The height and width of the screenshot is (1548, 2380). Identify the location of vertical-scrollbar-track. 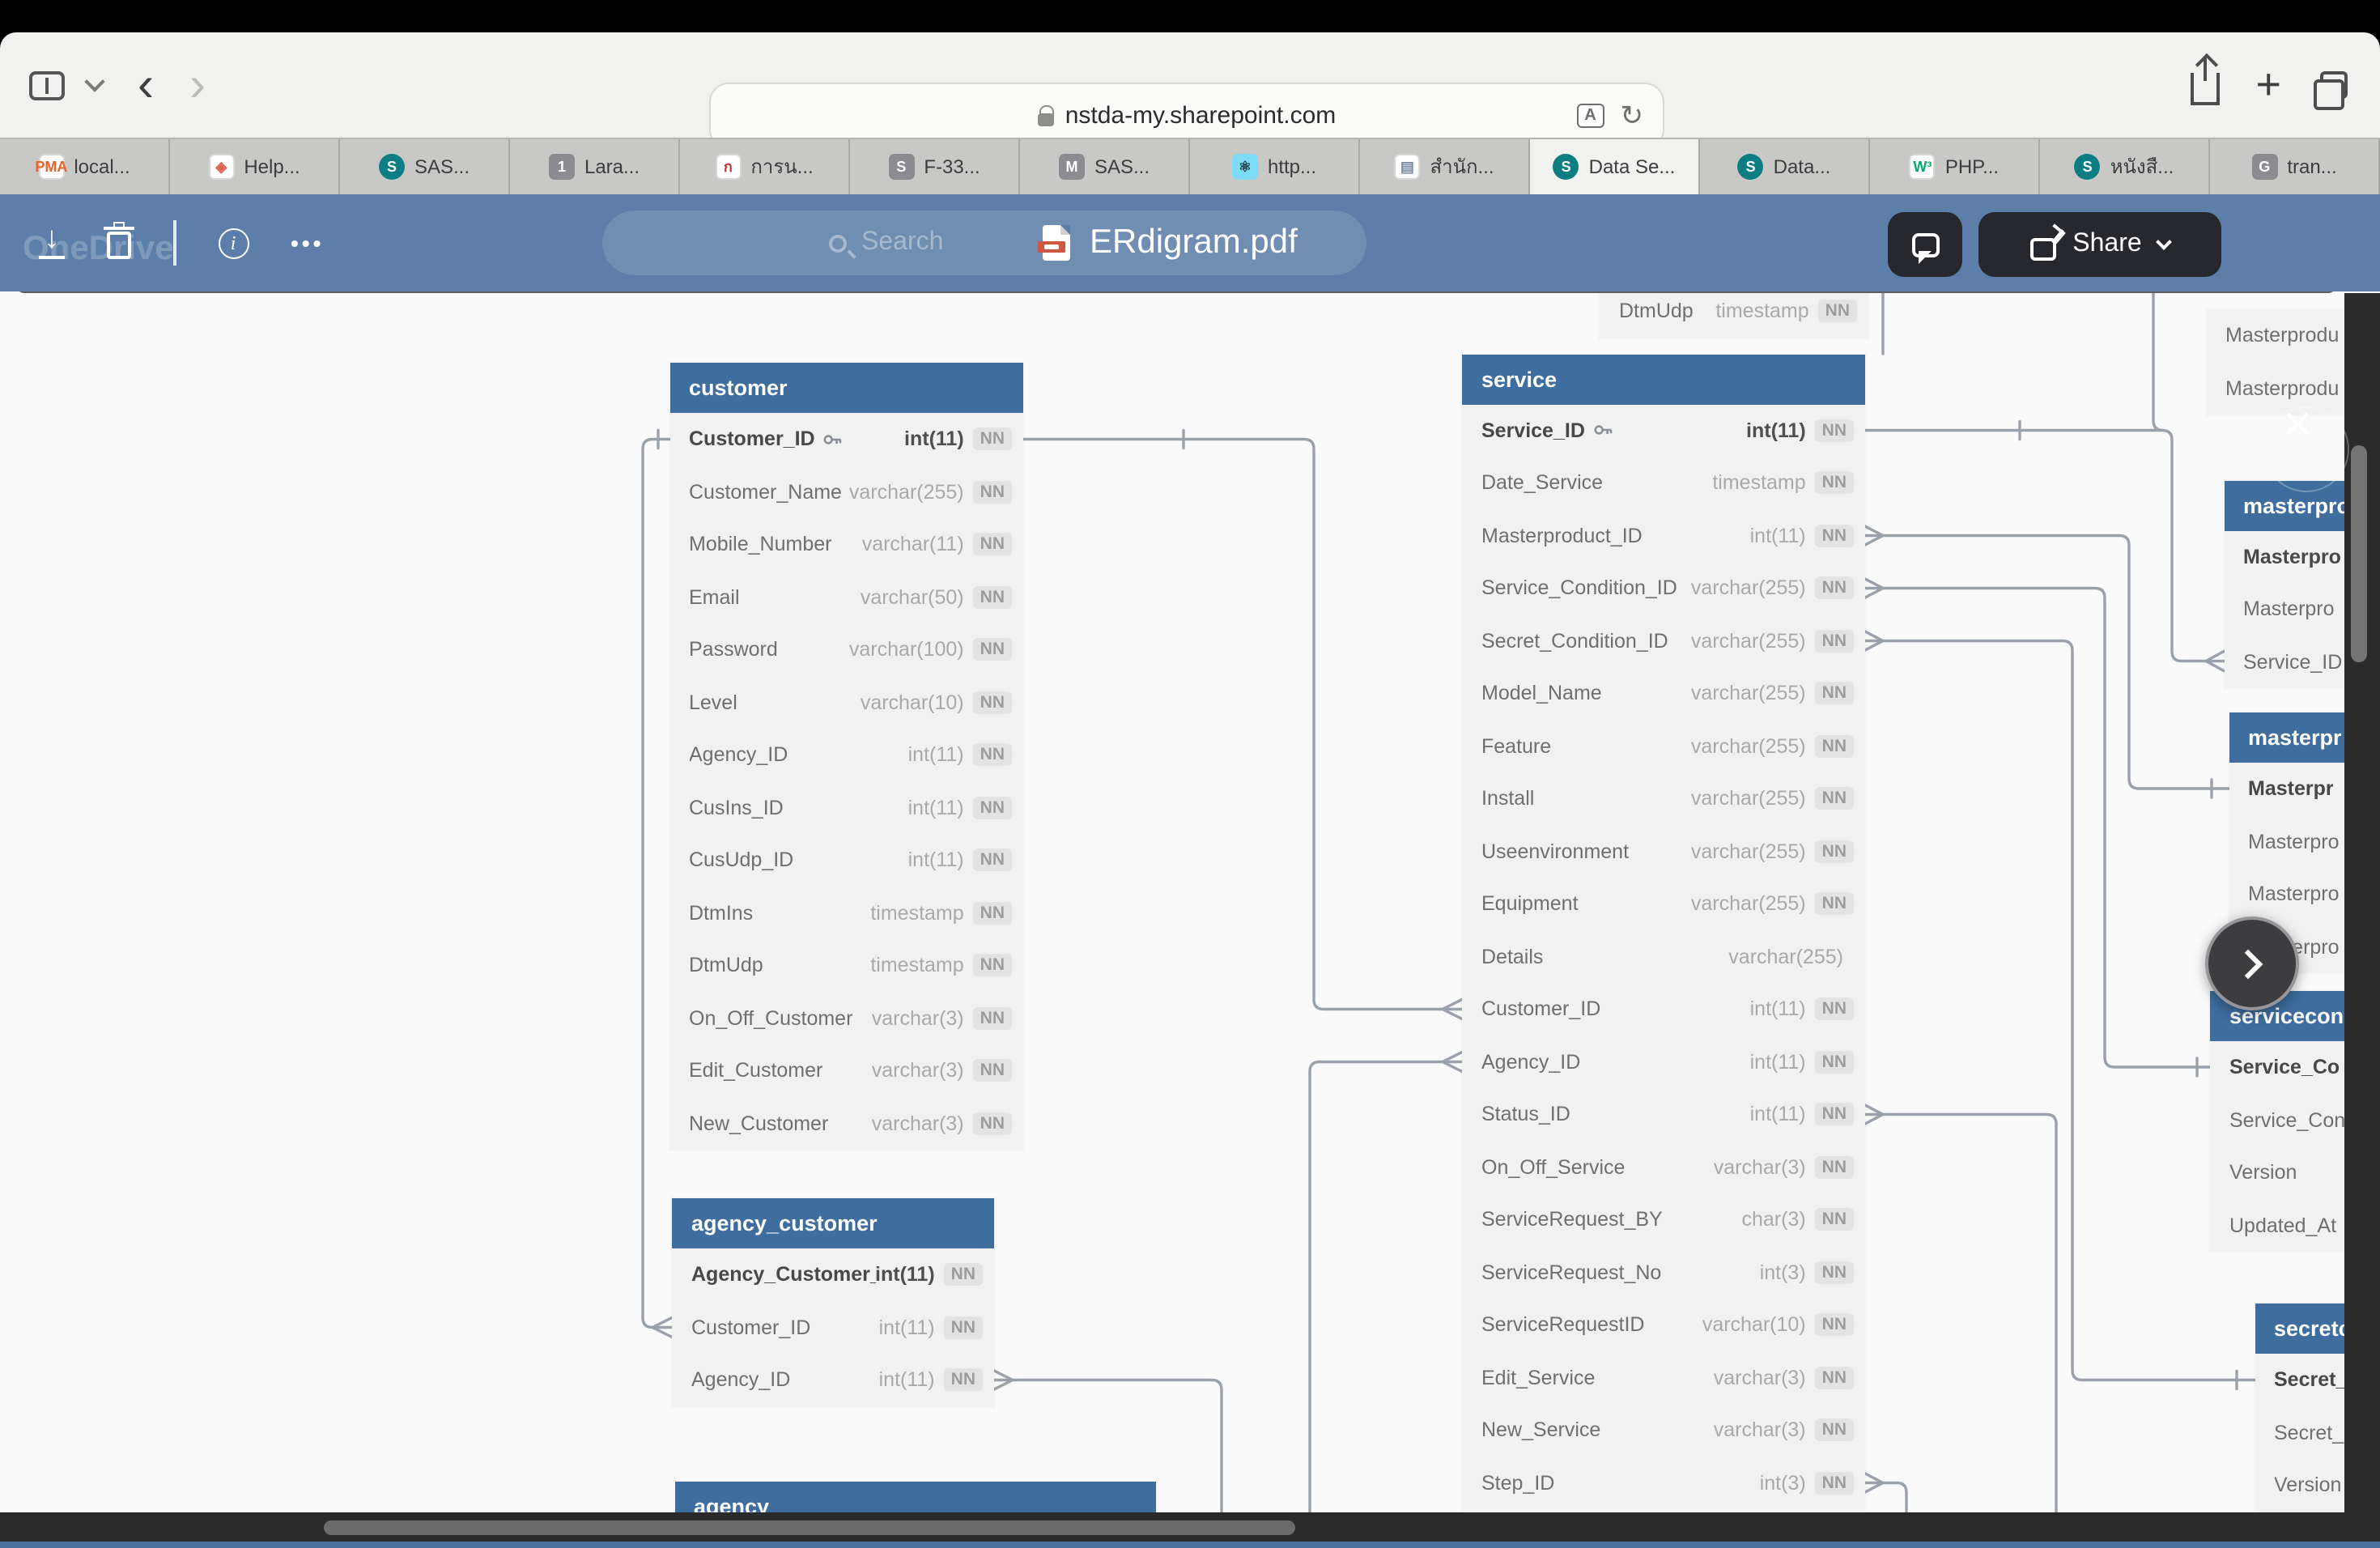
(2362, 903).